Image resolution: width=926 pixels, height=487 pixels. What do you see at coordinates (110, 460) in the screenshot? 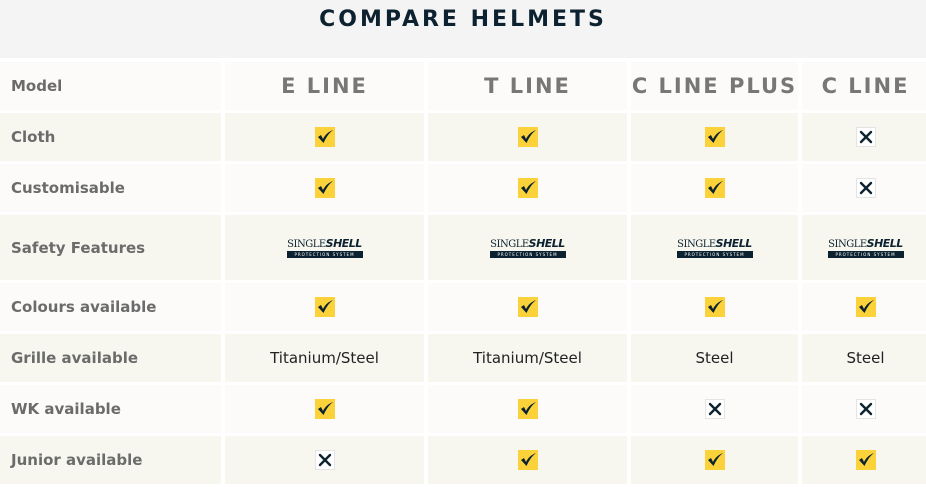
I see `row-label: Junior available` at bounding box center [110, 460].